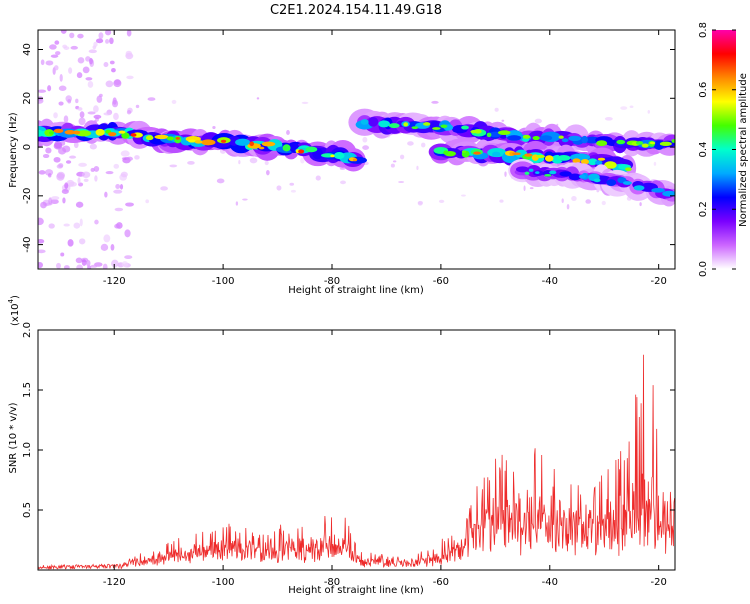 Image resolution: width=750 pixels, height=604 pixels. Describe the element at coordinates (14, 310) in the screenshot. I see `svg-text: (x104)` at that location.